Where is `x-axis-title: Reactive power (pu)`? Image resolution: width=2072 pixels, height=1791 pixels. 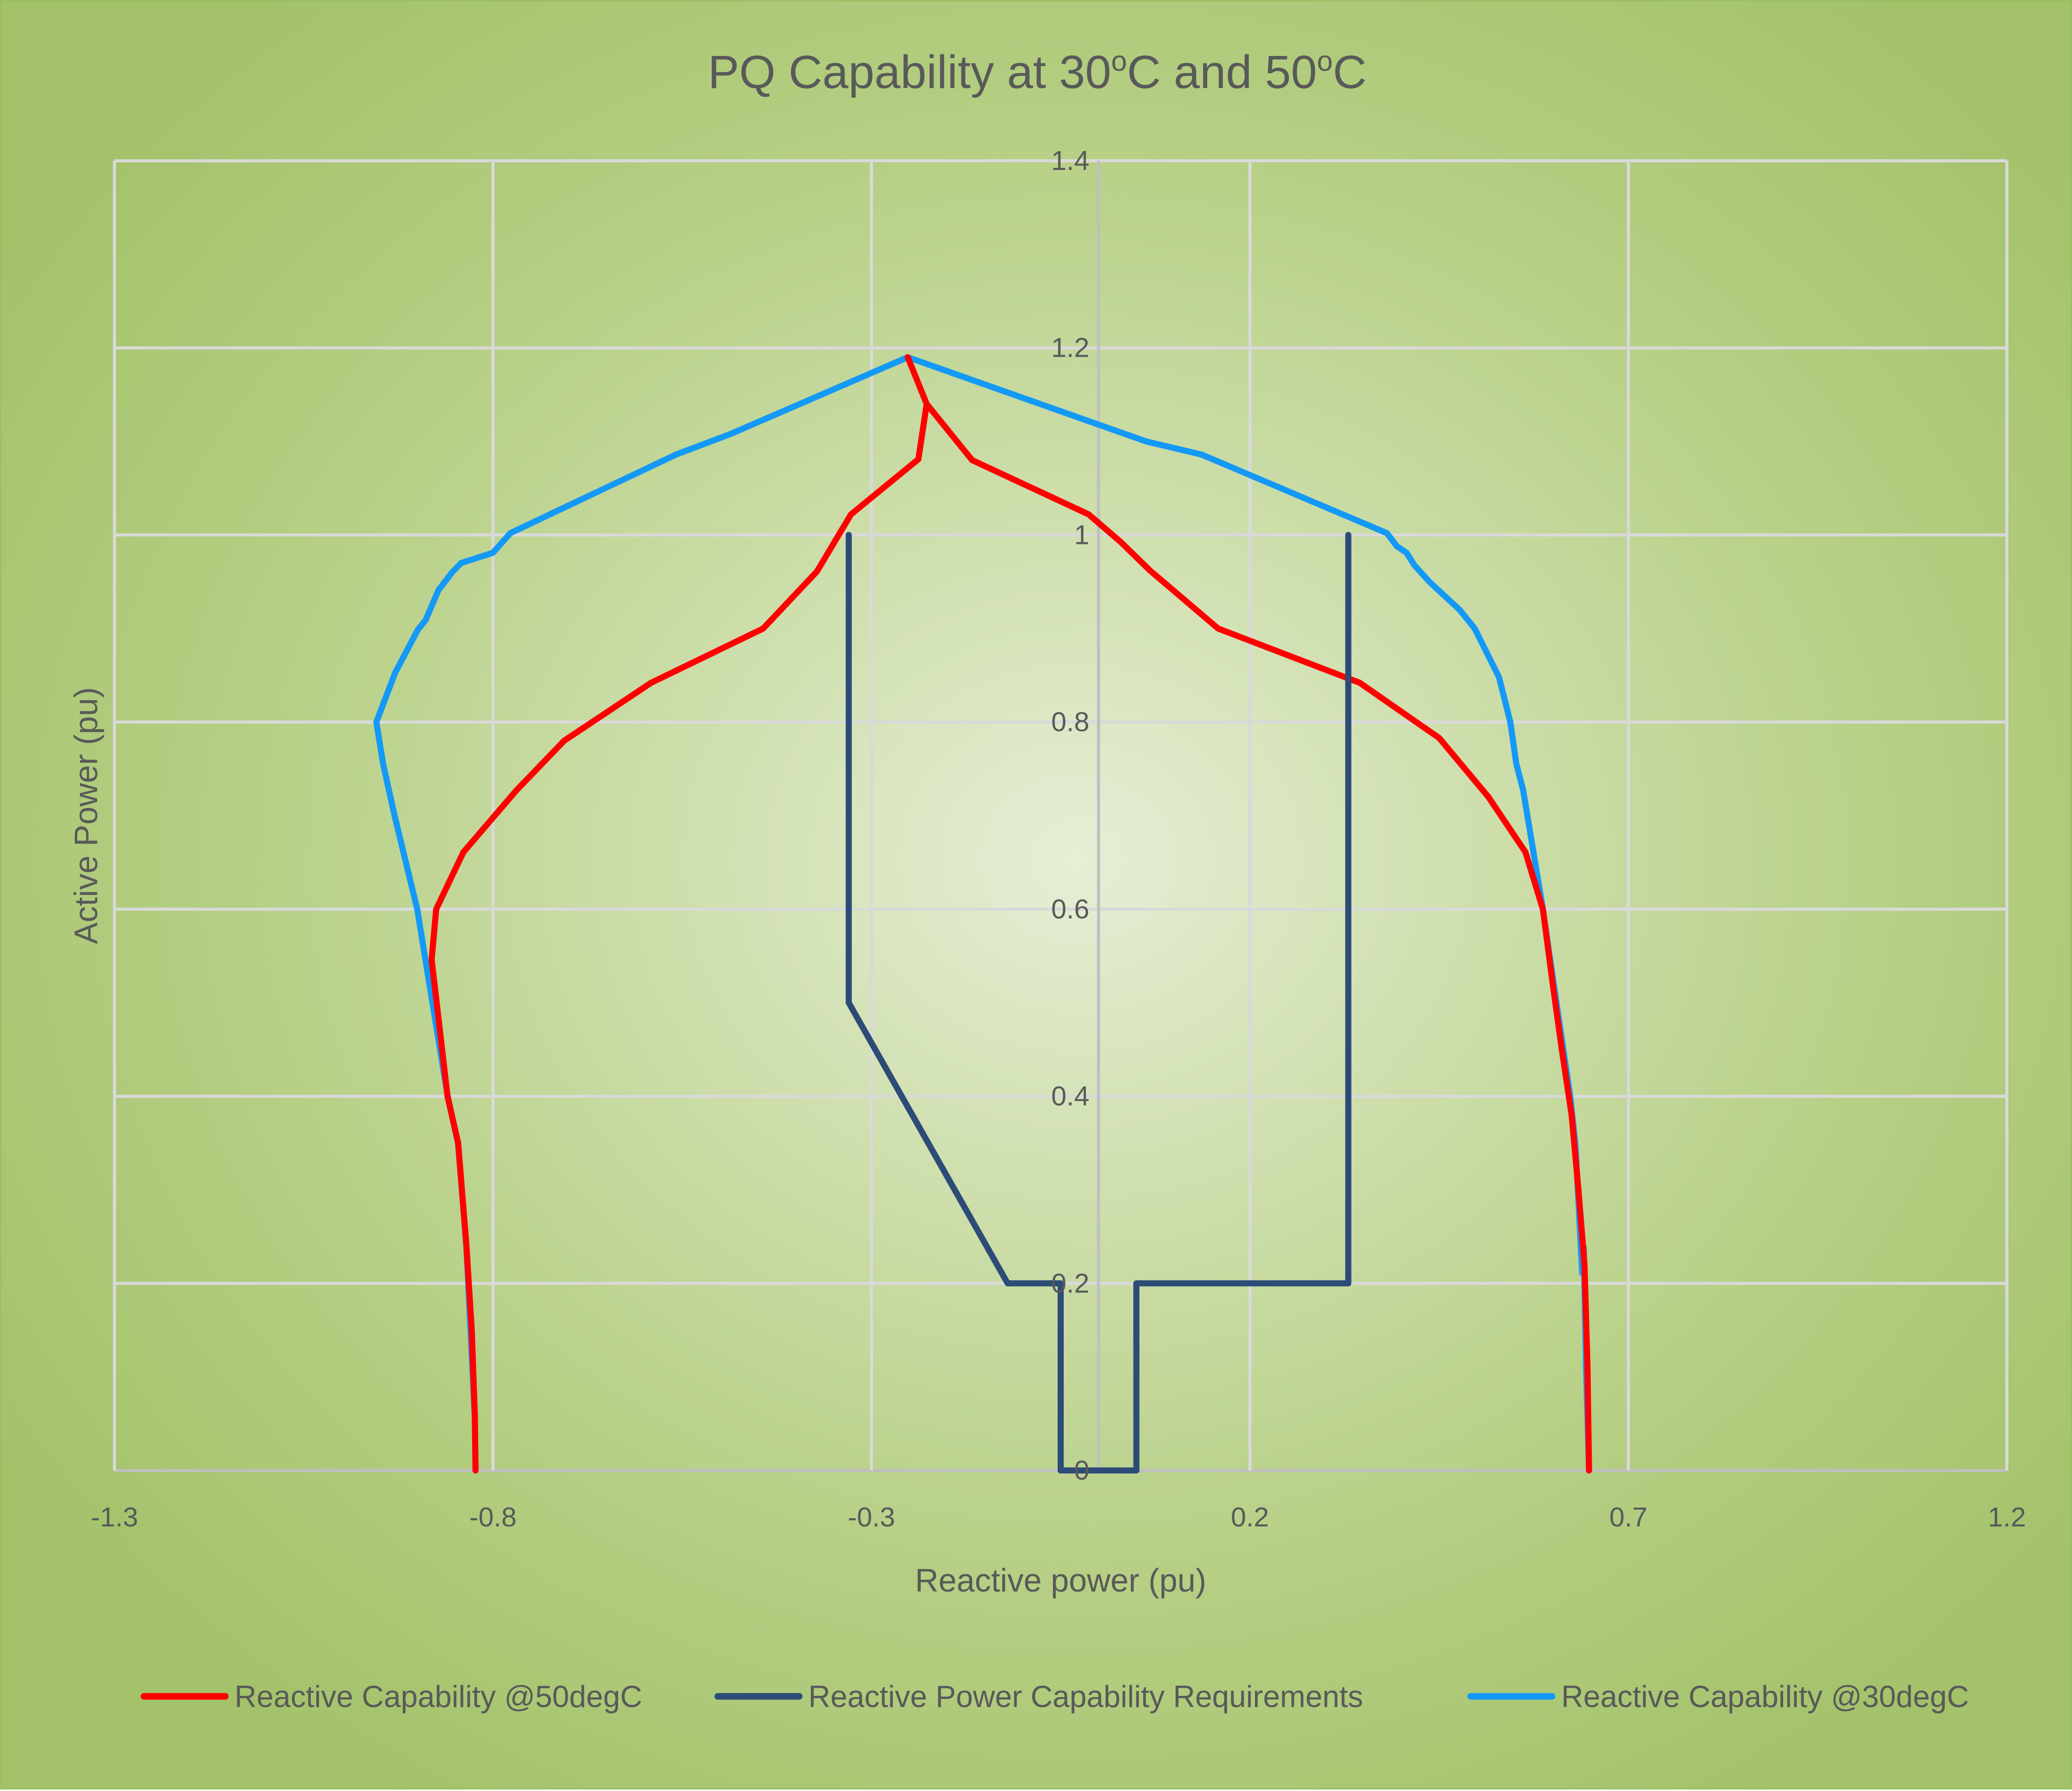
x-axis-title: Reactive power (pu) is located at coordinates (1061, 1580).